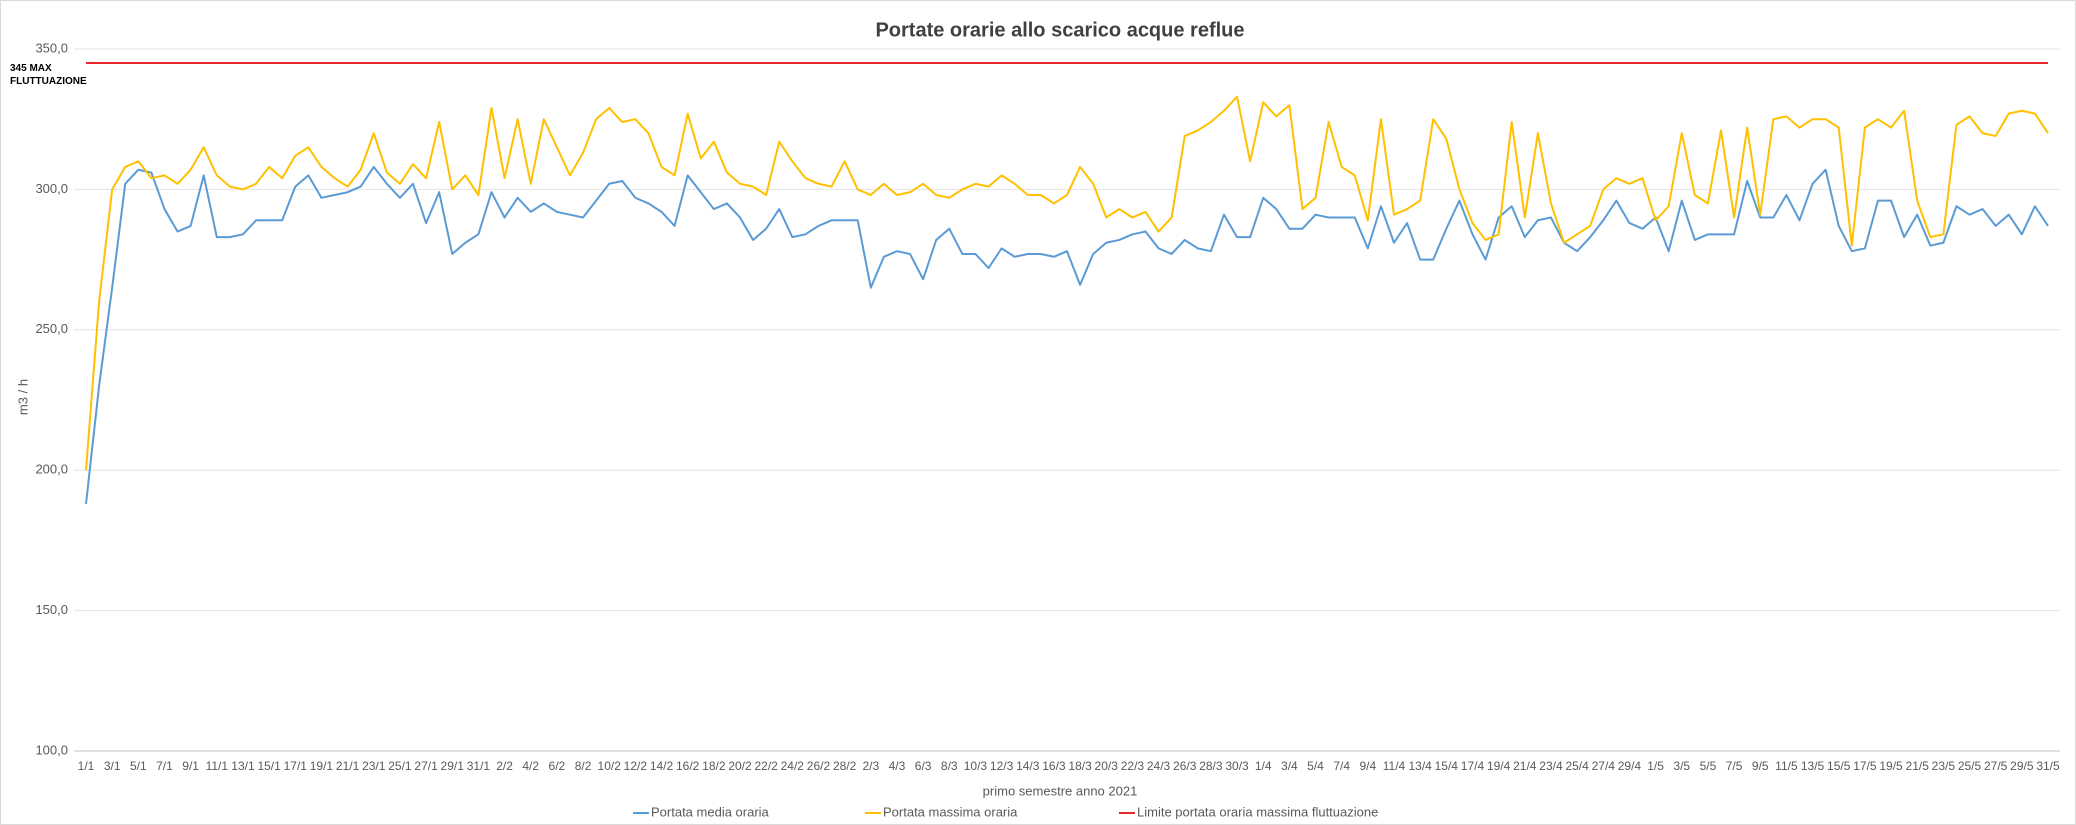 The image size is (2076, 825). I want to click on x-tick-label: 27/1, so click(426, 766).